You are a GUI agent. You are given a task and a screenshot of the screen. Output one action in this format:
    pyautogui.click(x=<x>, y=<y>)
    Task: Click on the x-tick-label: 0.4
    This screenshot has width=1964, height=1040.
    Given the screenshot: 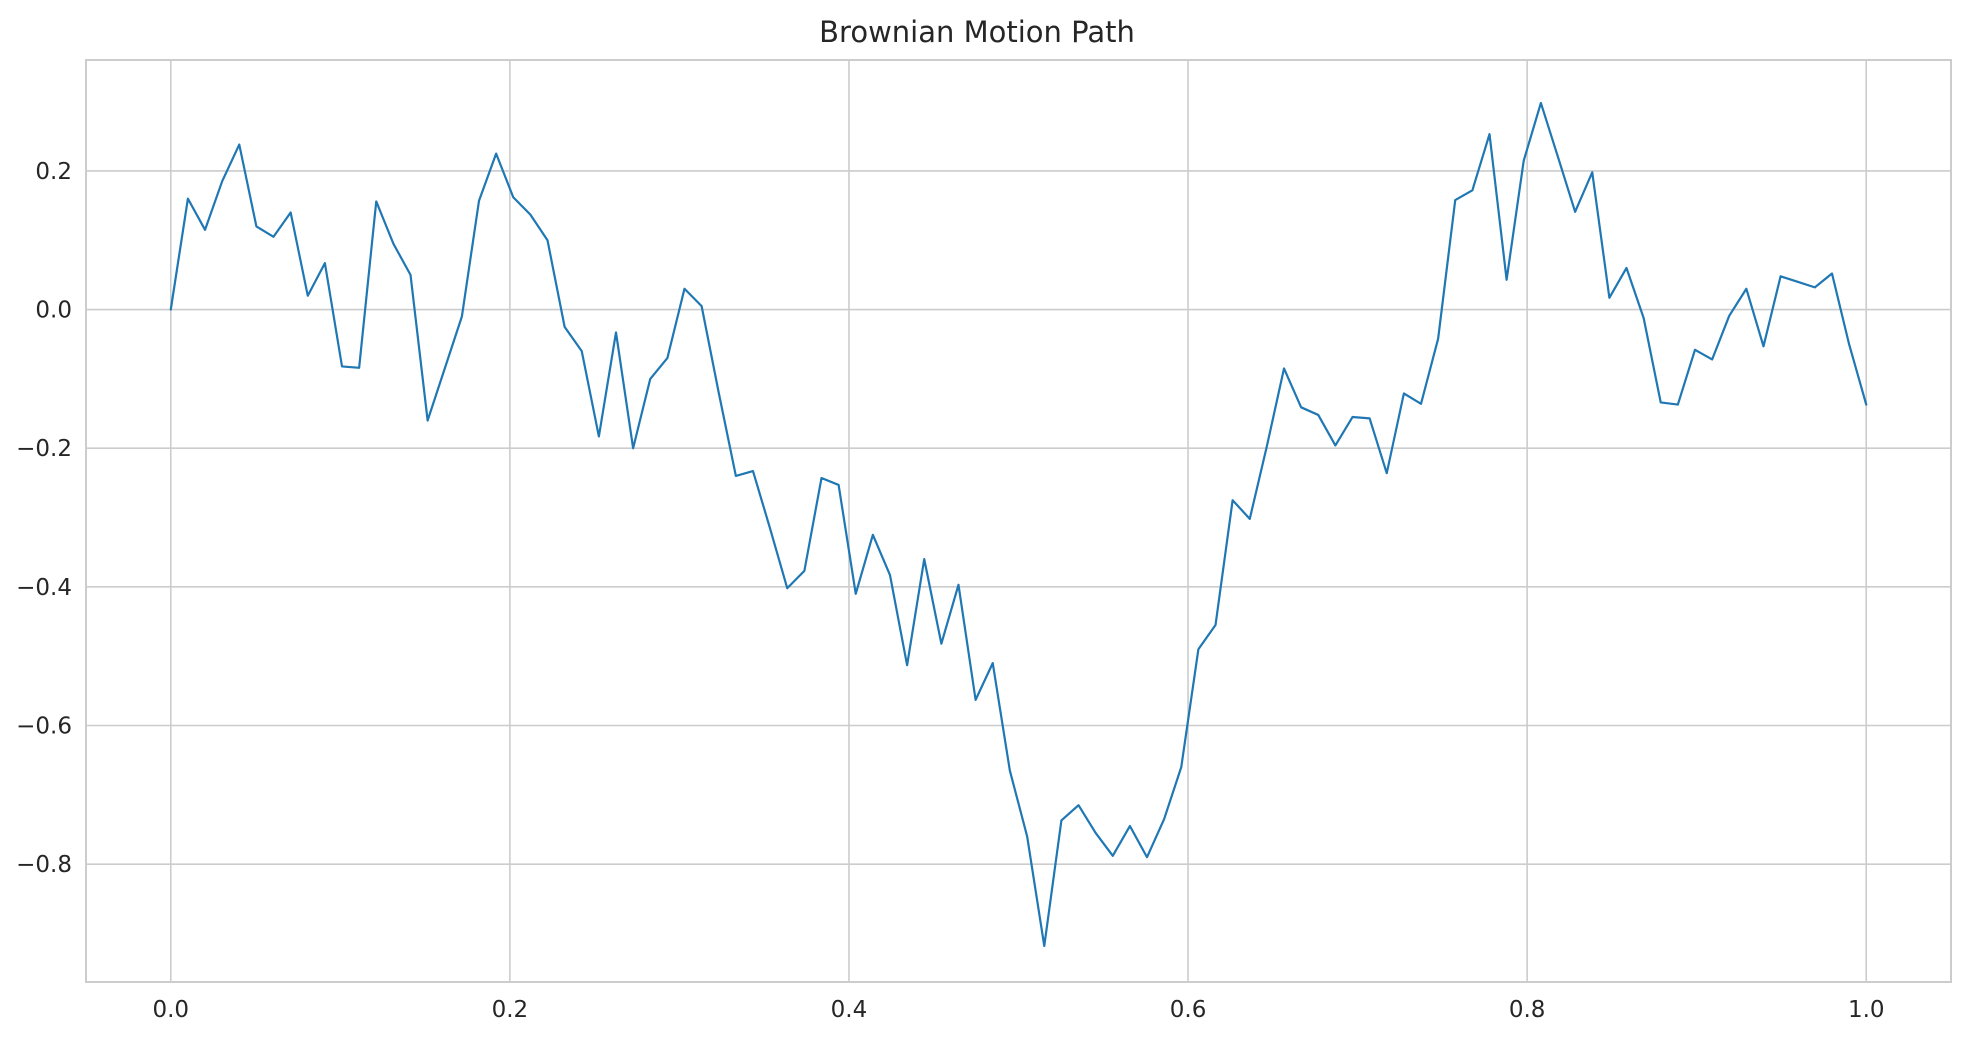 What is the action you would take?
    pyautogui.click(x=849, y=1010)
    